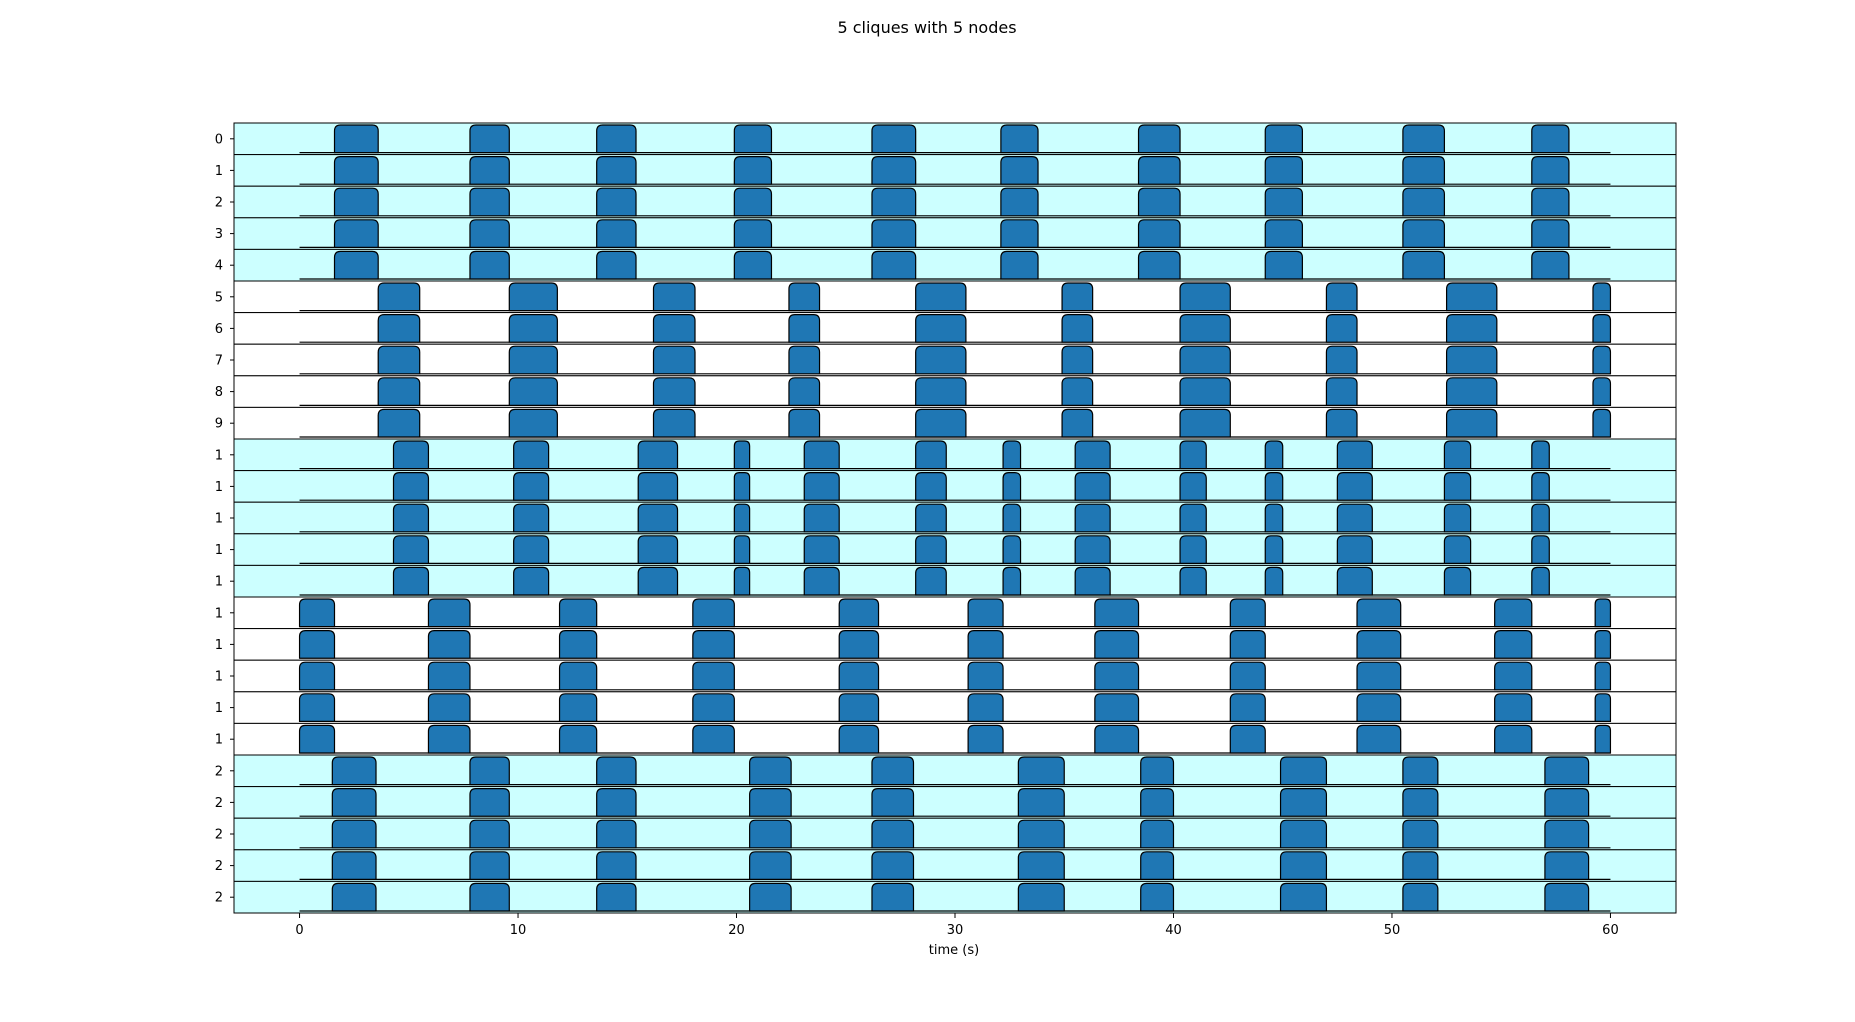 This screenshot has width=1855, height=1022. What do you see at coordinates (954, 950) in the screenshot?
I see `x-axis-label: time (s)` at bounding box center [954, 950].